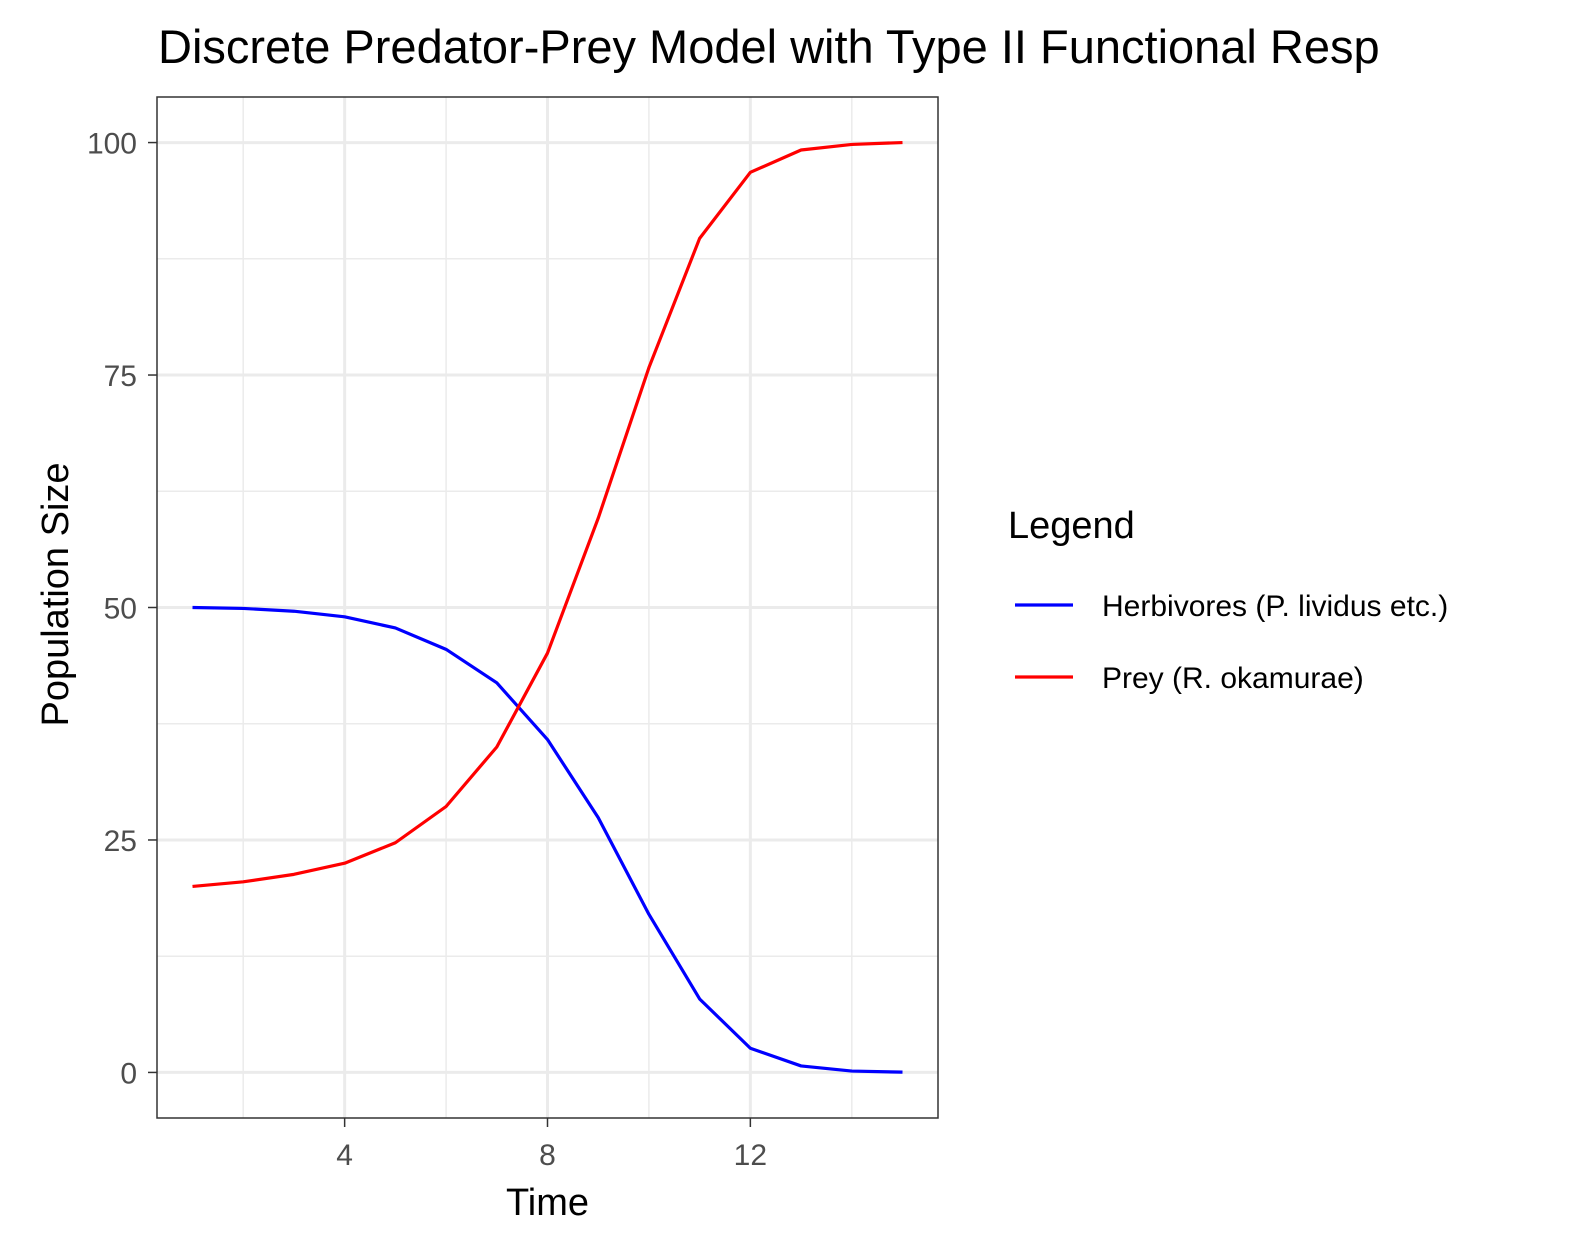 This screenshot has height=1255, width=1577. I want to click on legend-label-1: Herbivores (P. lividus etc.), so click(1275, 606).